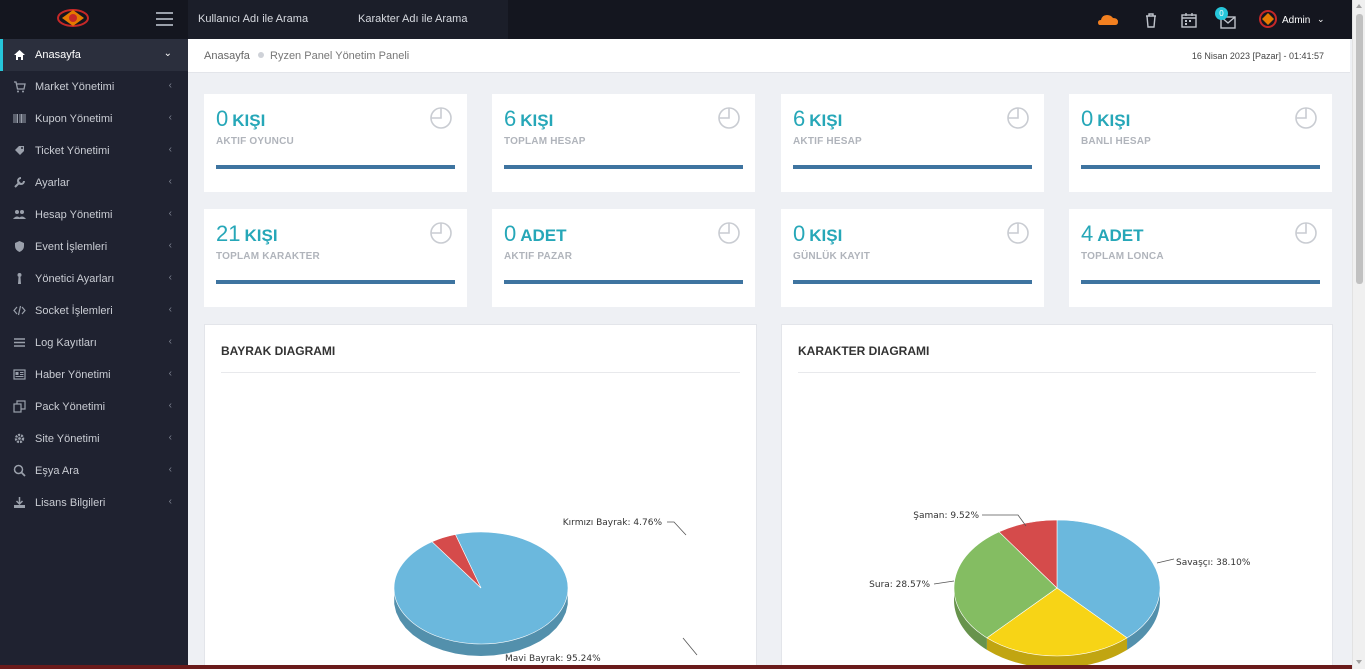 The image size is (1365, 669). What do you see at coordinates (19, 118) in the screenshot?
I see `barcode-icon` at bounding box center [19, 118].